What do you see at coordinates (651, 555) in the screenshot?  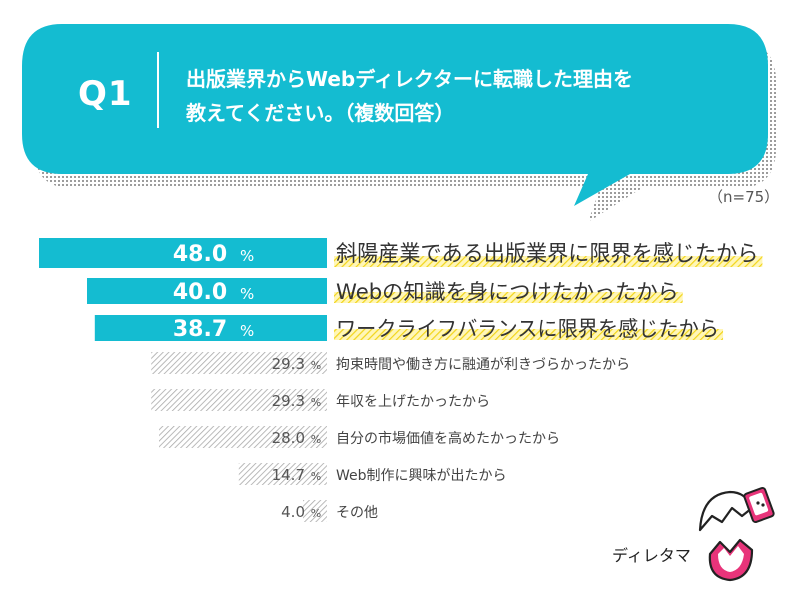 I see `signature: ディレタマ` at bounding box center [651, 555].